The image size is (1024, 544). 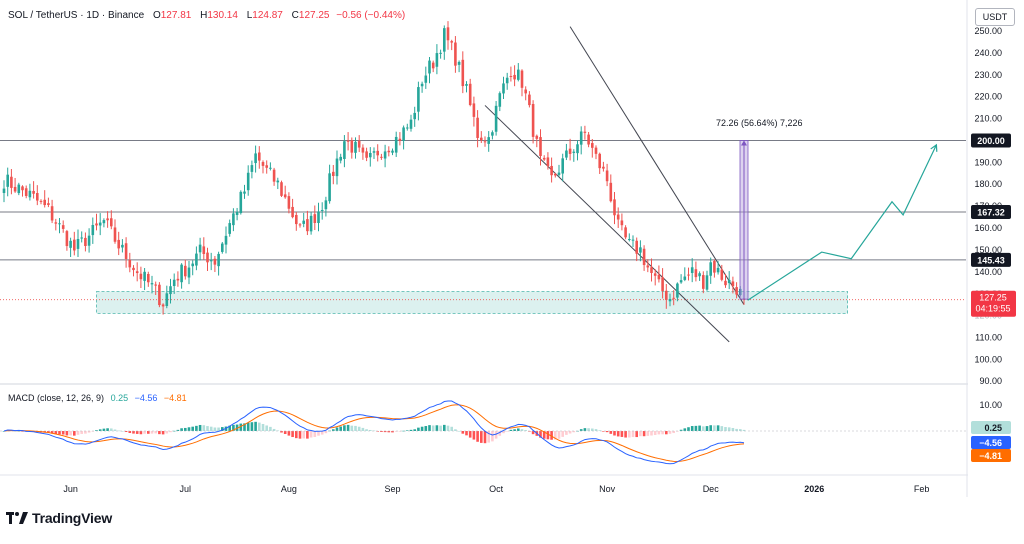 I want to click on price-tick-label: 190.00, so click(x=988, y=162).